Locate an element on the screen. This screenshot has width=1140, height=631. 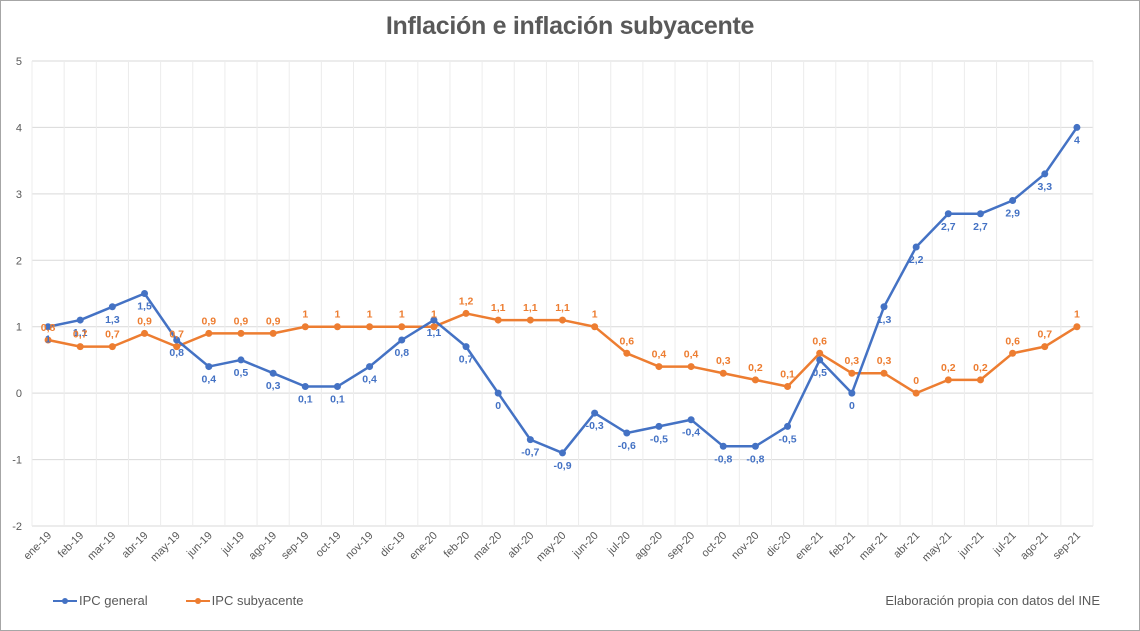
y-axis-ticks: 5 4 3 2 1 0 -1 -2 is located at coordinates (17, 294).